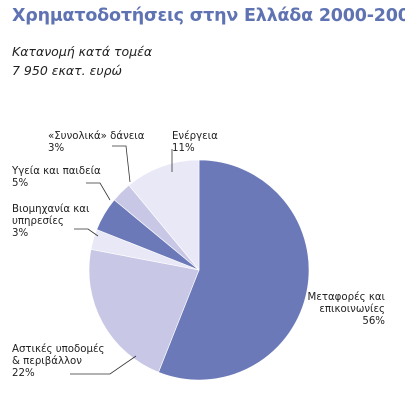 The width and height of the screenshot is (405, 403). What do you see at coordinates (20, 183) in the screenshot?
I see `slice-percent: 5%` at bounding box center [20, 183].